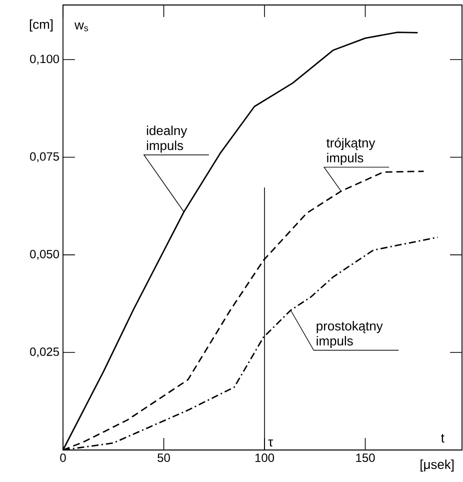  Describe the element at coordinates (349, 334) in the screenshot. I see `annotation: prostokątny impuls` at that location.